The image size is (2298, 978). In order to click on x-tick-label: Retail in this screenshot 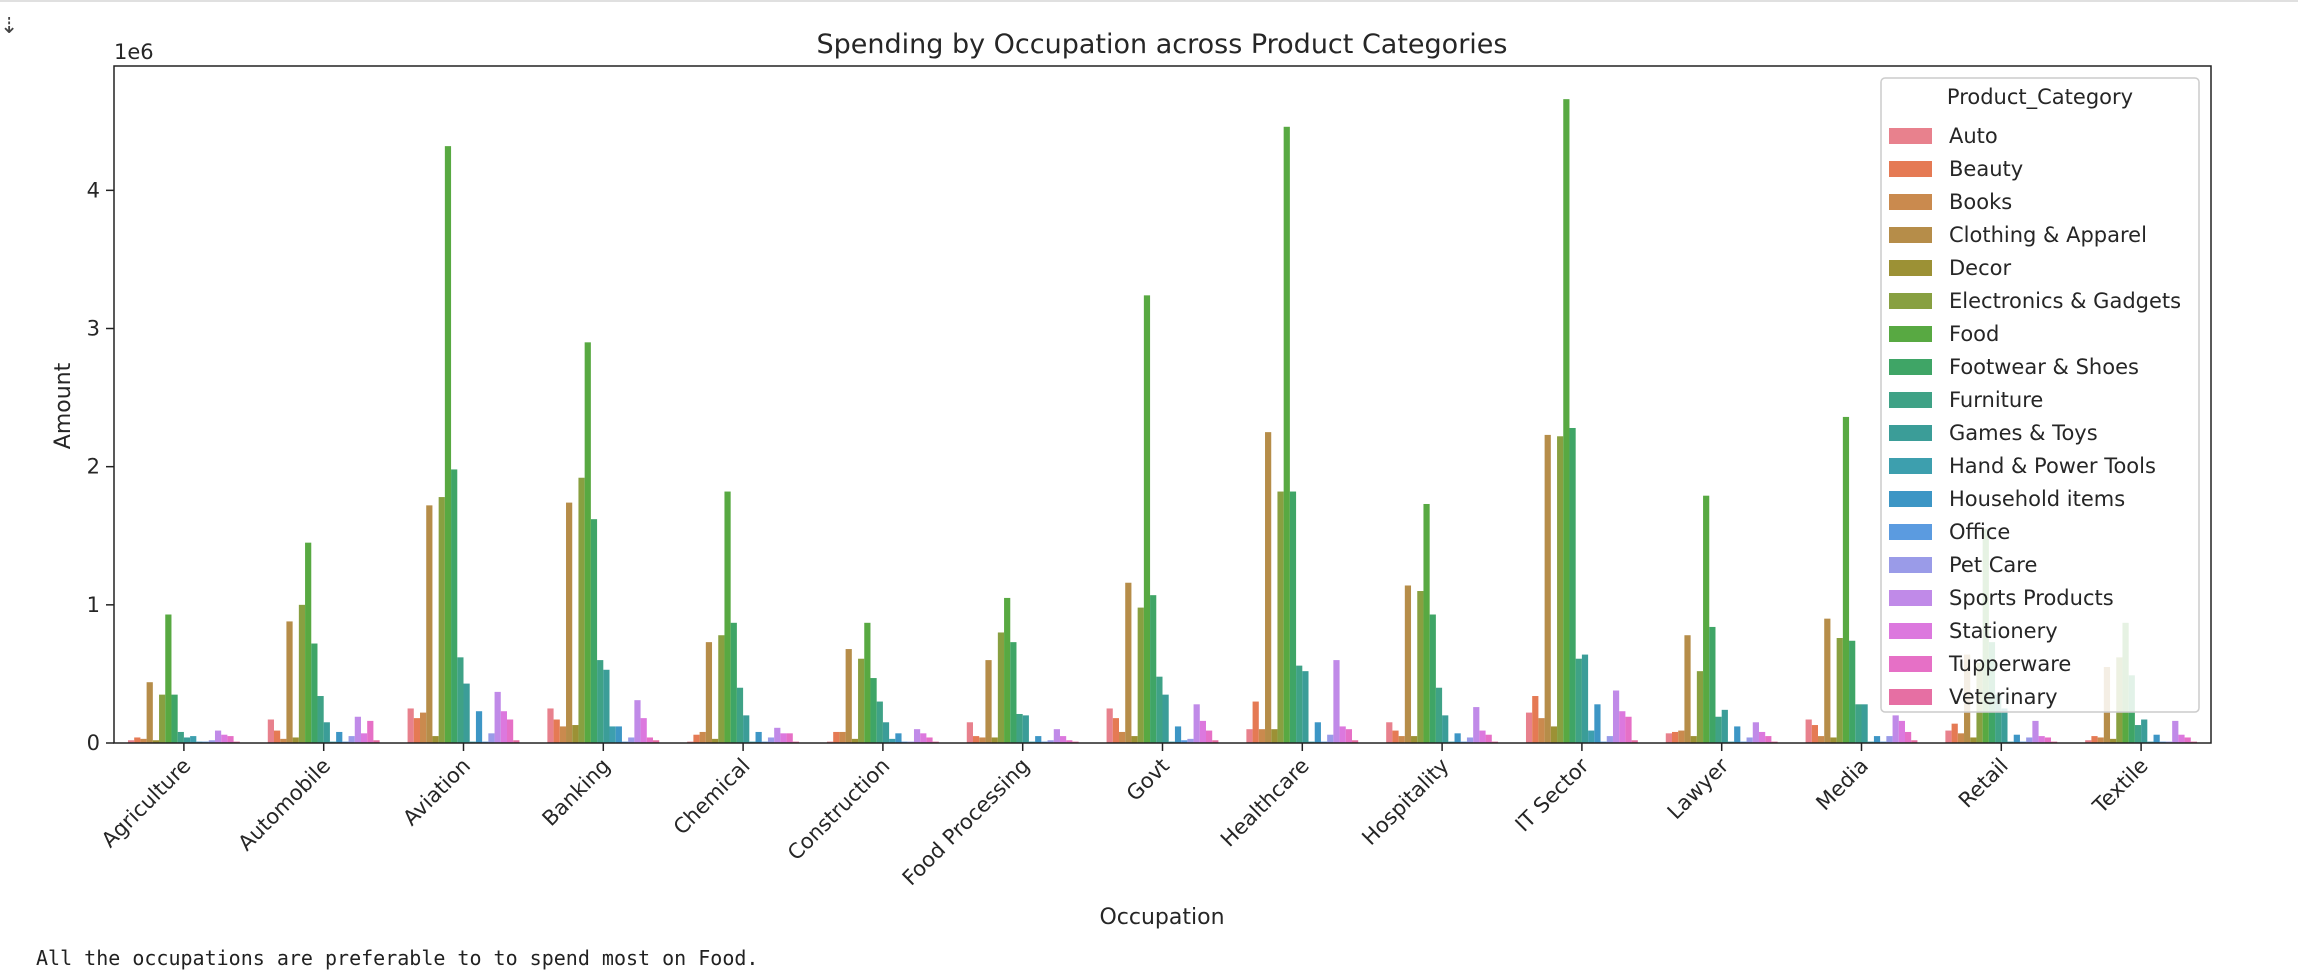, I will do `click(1983, 783)`.